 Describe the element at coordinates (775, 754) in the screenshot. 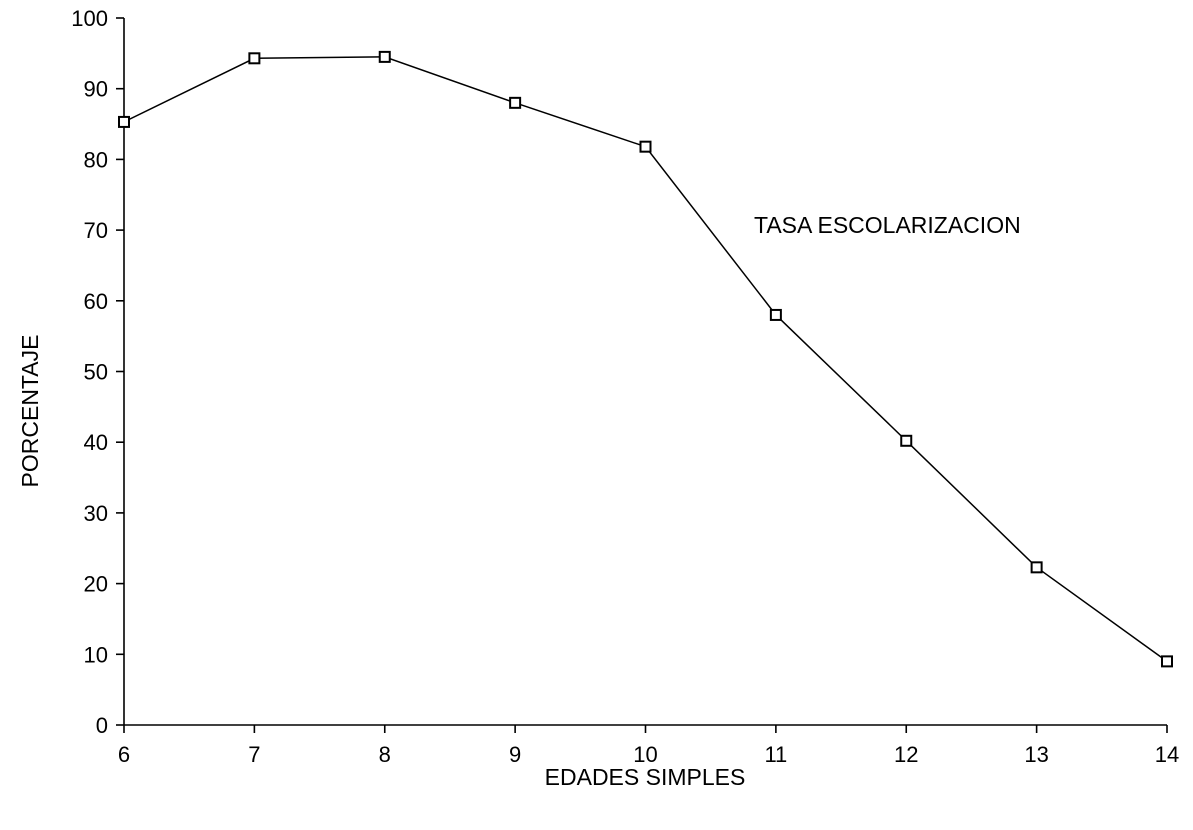

I see `x-tick-label: 11` at that location.